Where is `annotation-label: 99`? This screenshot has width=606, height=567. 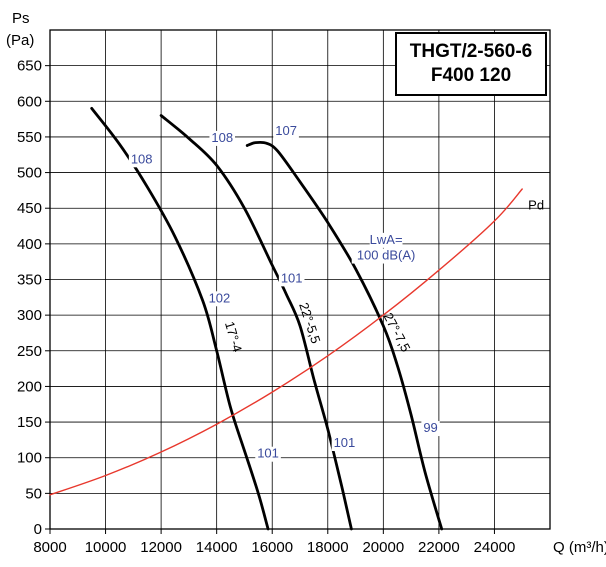
annotation-label: 99 is located at coordinates (430, 427).